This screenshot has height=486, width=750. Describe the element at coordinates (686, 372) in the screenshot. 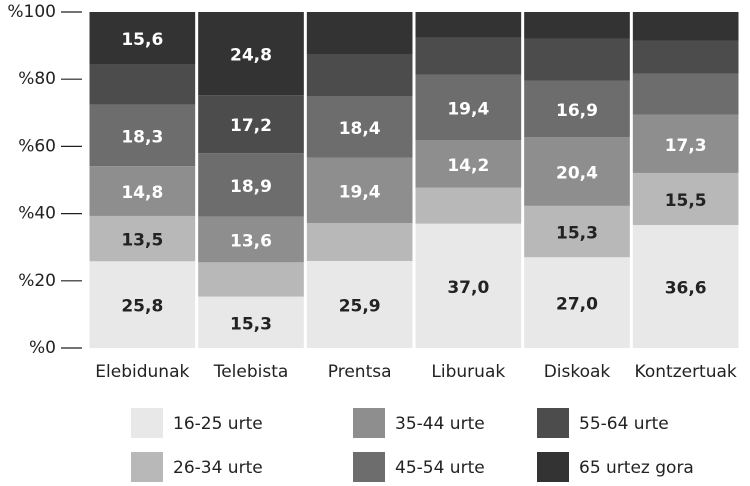

I see `x-tick-label: Kontzertuak` at that location.